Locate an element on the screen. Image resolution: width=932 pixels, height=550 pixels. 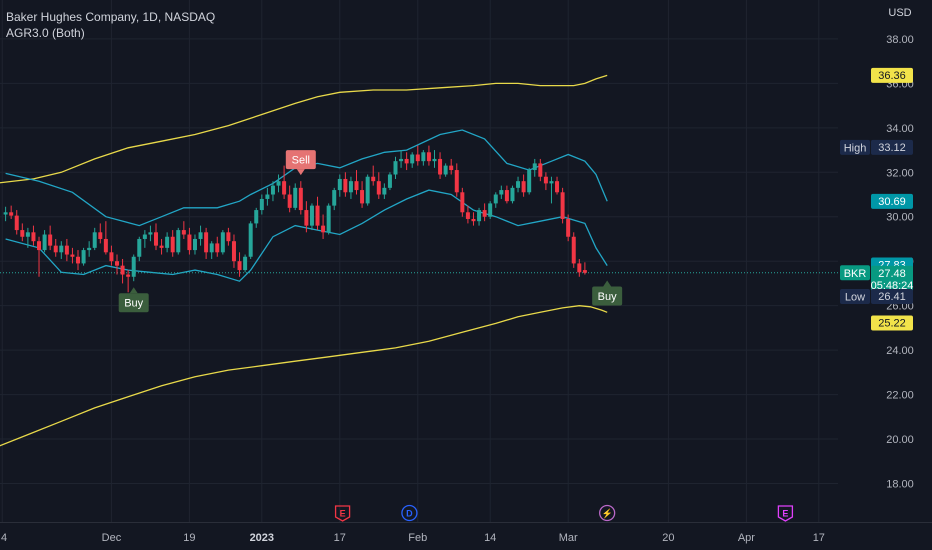
sell-signal-label is located at coordinates (300, 160).